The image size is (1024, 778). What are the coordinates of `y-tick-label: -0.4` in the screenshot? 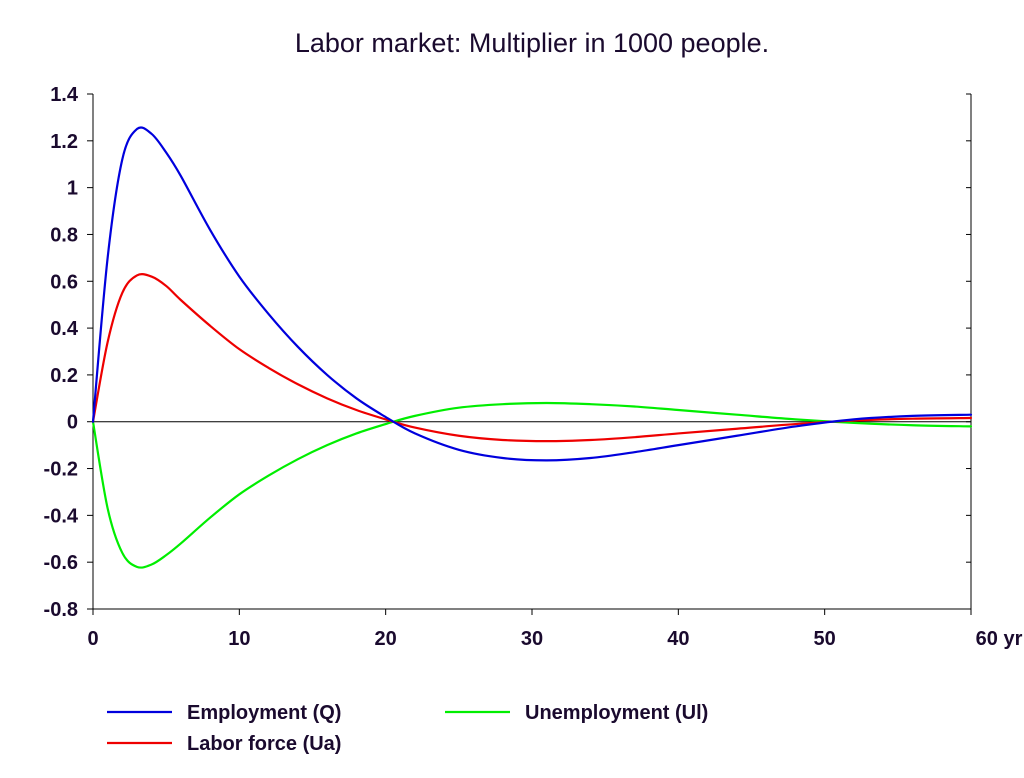 It's located at (61, 516).